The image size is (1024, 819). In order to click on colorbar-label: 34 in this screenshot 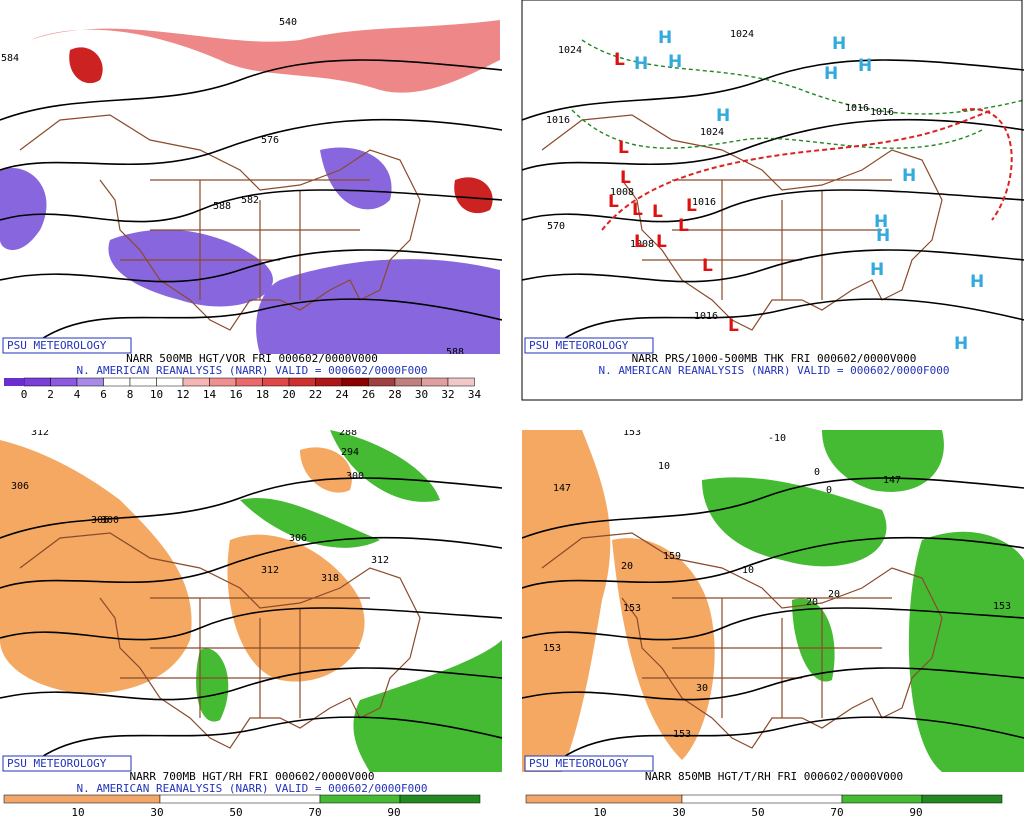, I will do `click(475, 394)`.